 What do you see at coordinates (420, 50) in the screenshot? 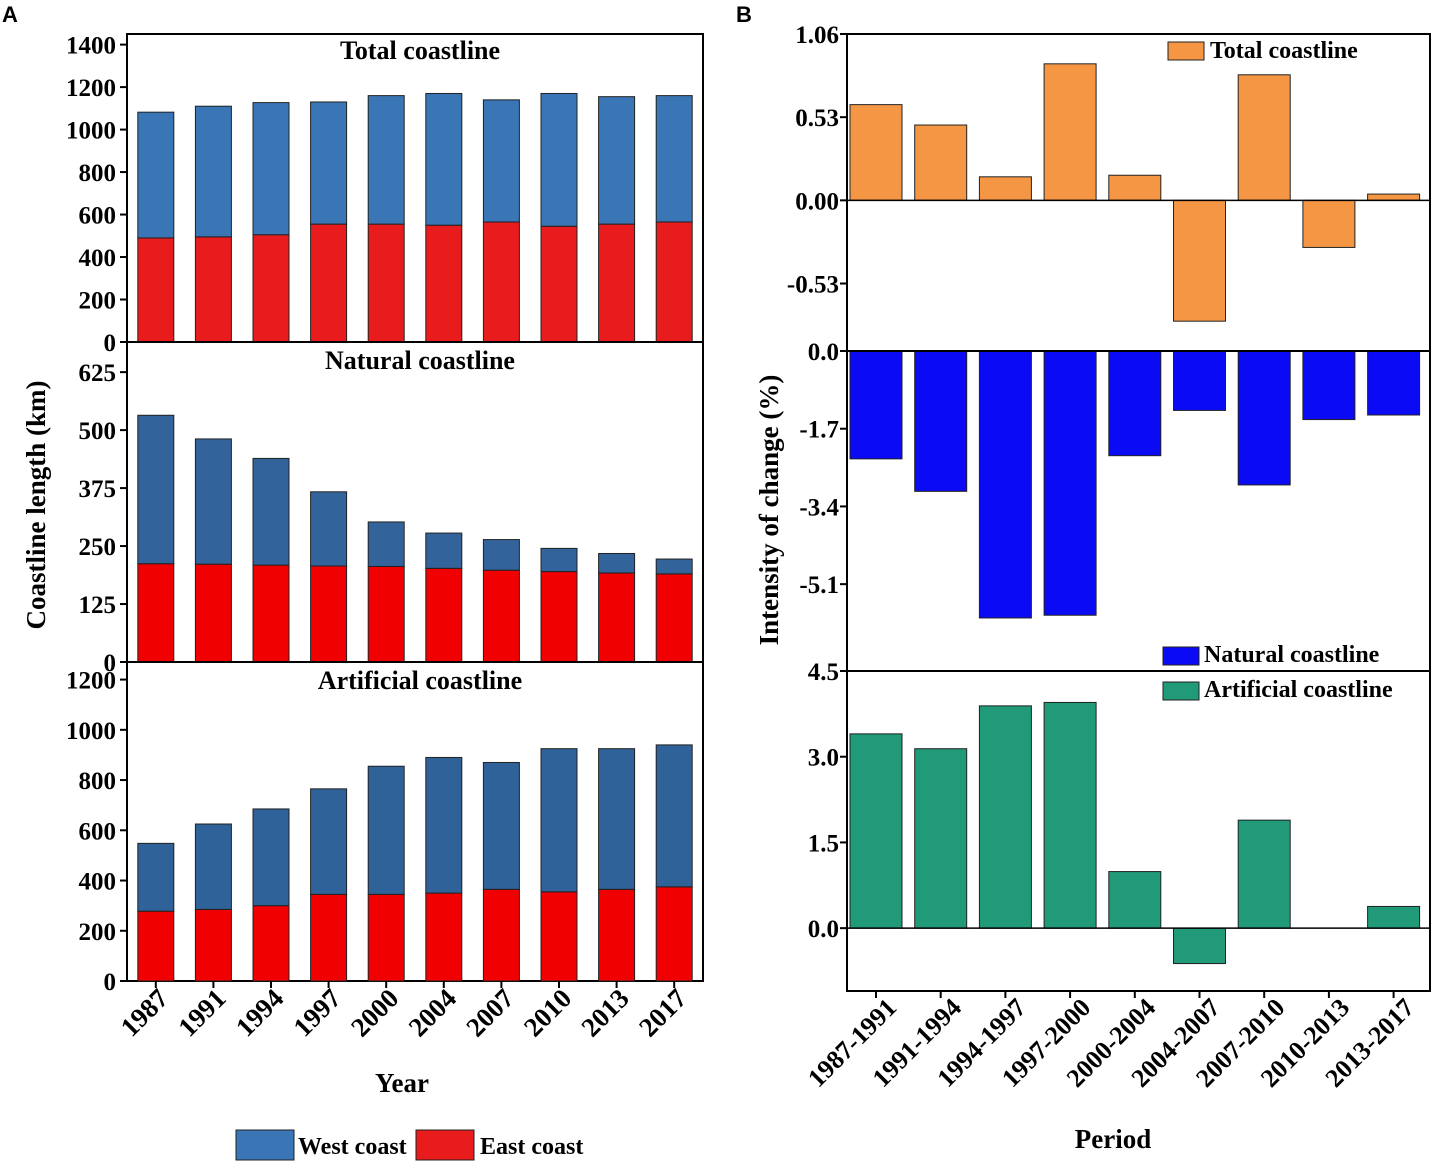
I see `subplot-title: Total coastline` at bounding box center [420, 50].